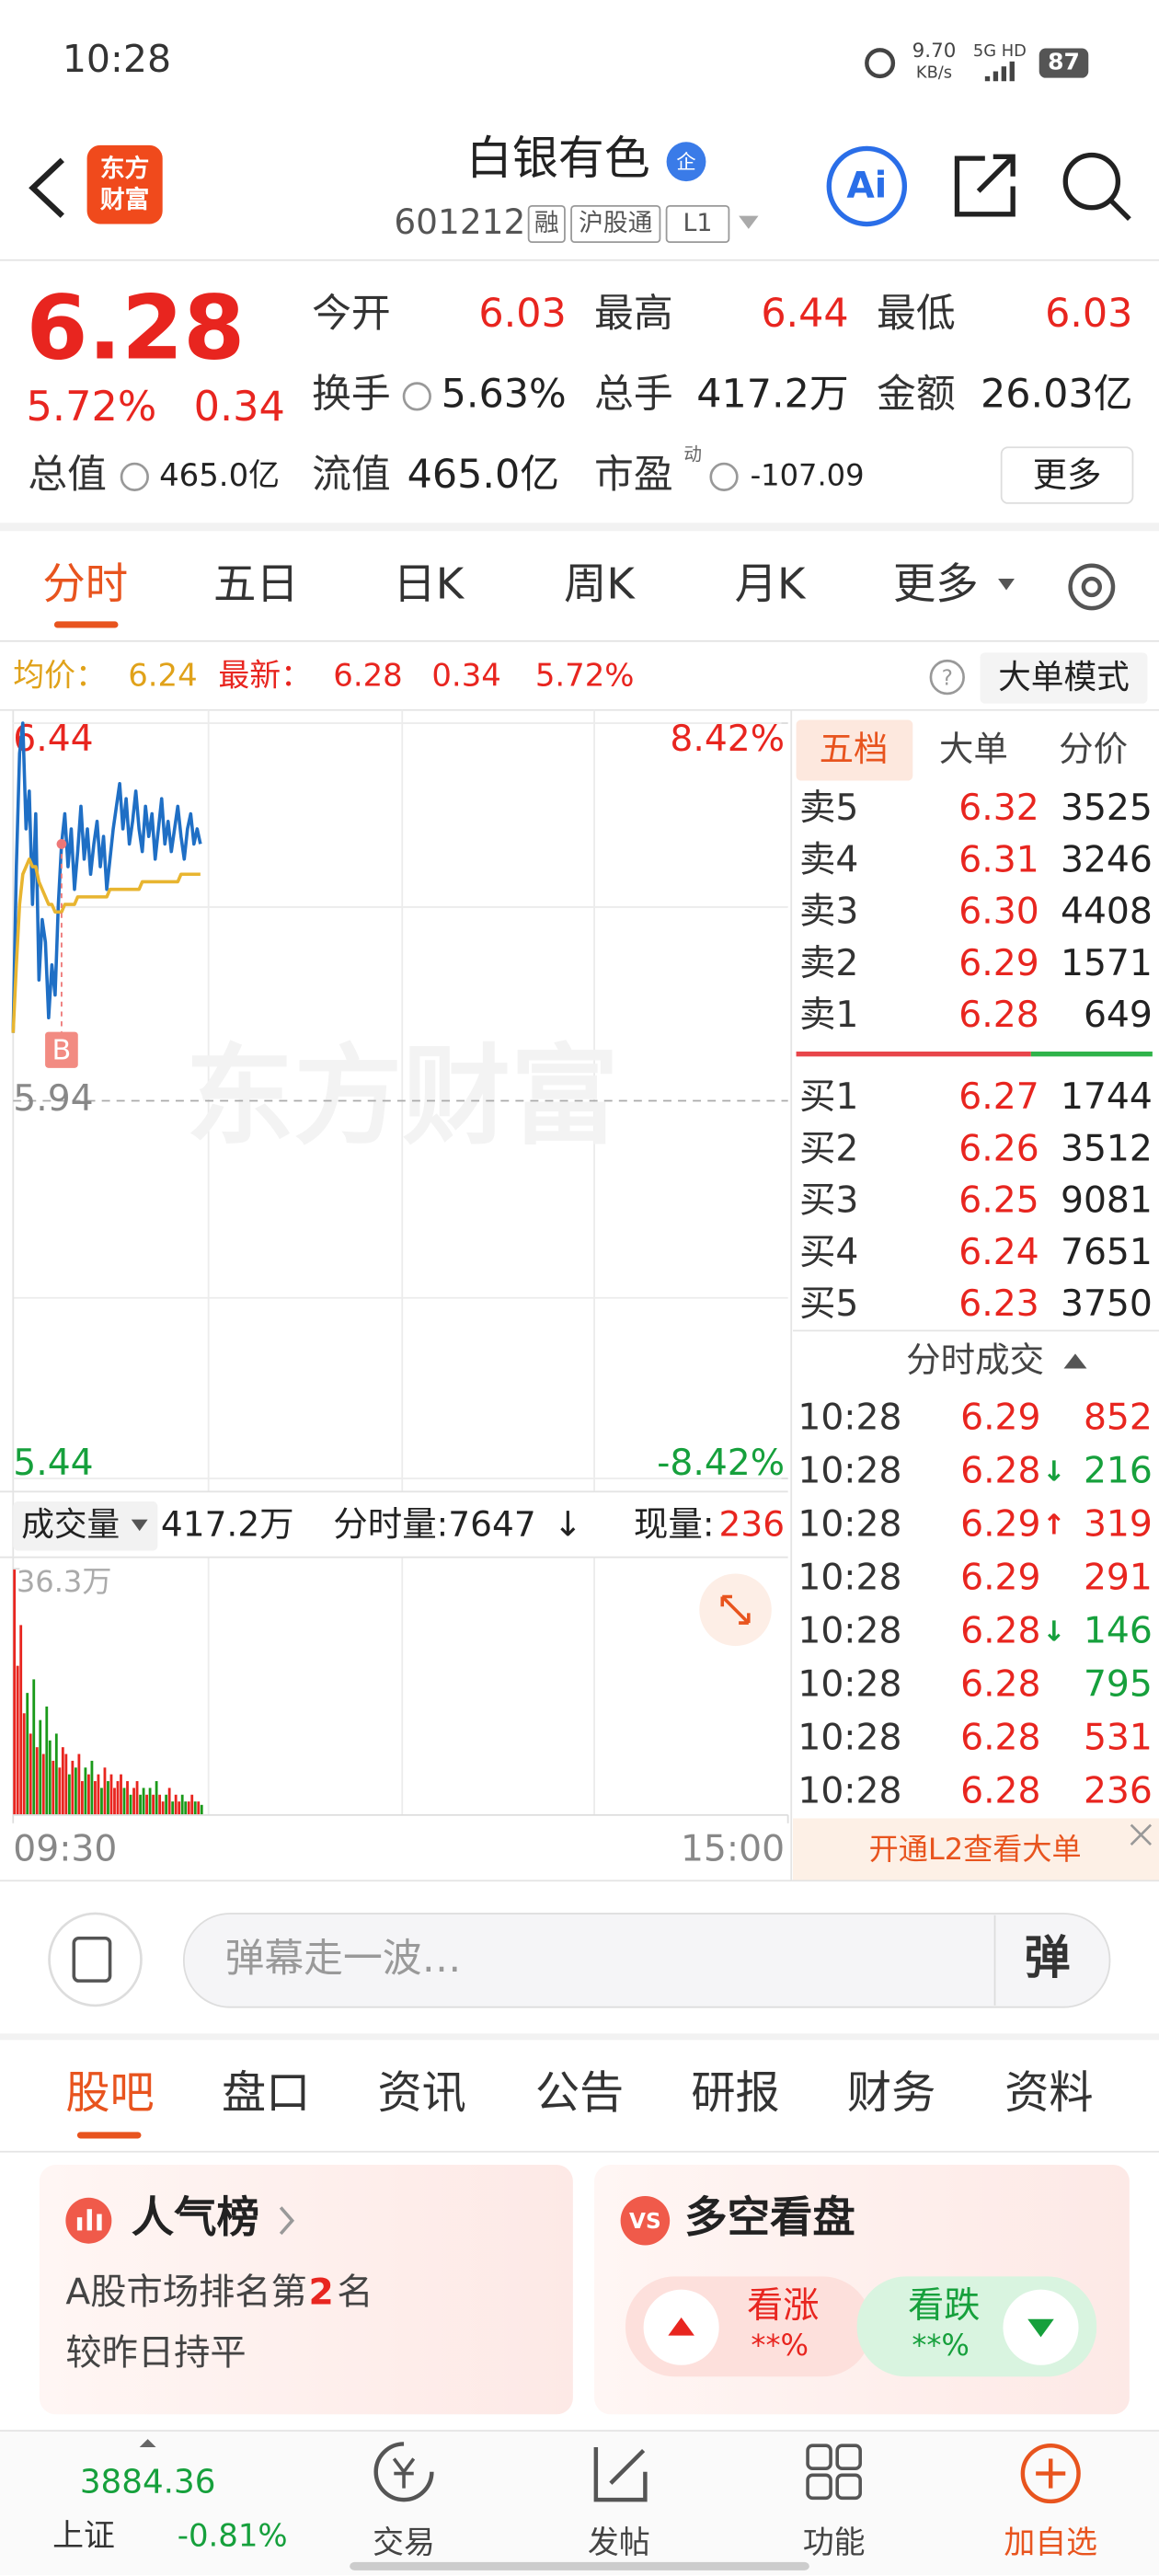 This screenshot has height=2576, width=1159. What do you see at coordinates (139, 1525) in the screenshot?
I see `dropdown-arrow` at bounding box center [139, 1525].